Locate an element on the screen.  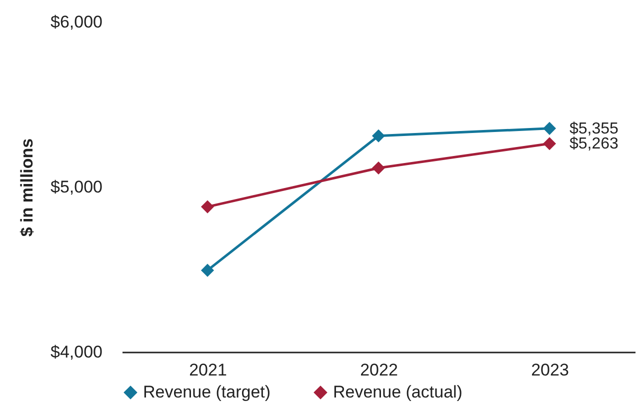
x-tick-label: 2021 is located at coordinates (208, 370).